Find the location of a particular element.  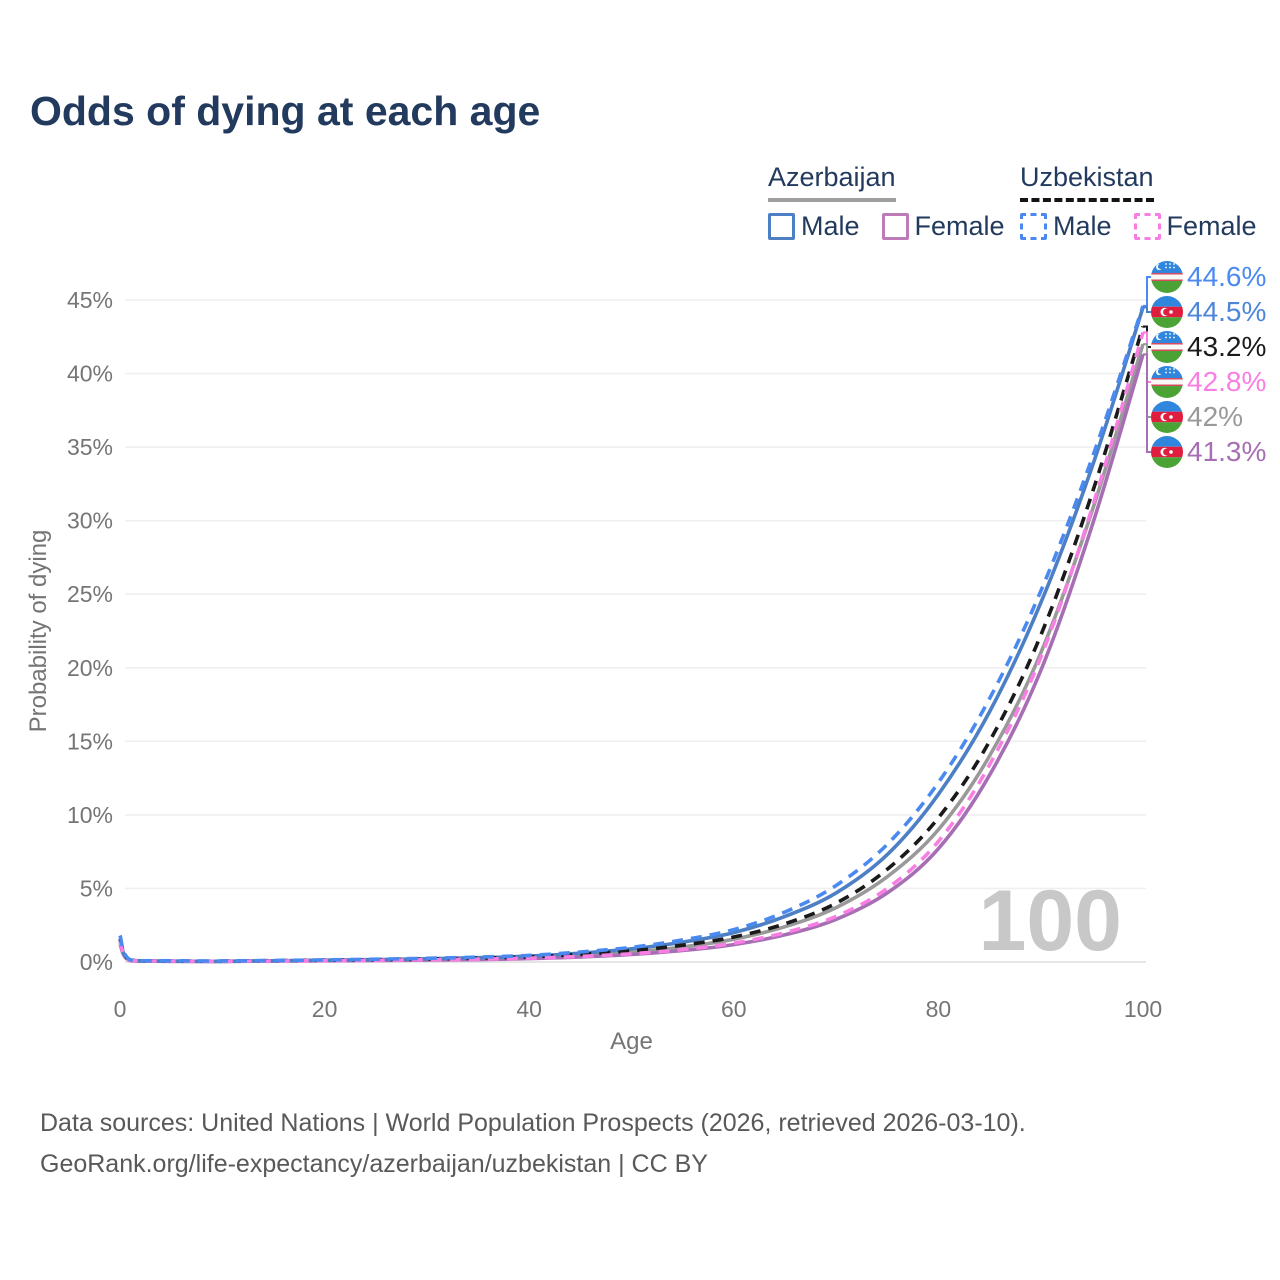

x-tick-label: 100 is located at coordinates (1143, 1009).